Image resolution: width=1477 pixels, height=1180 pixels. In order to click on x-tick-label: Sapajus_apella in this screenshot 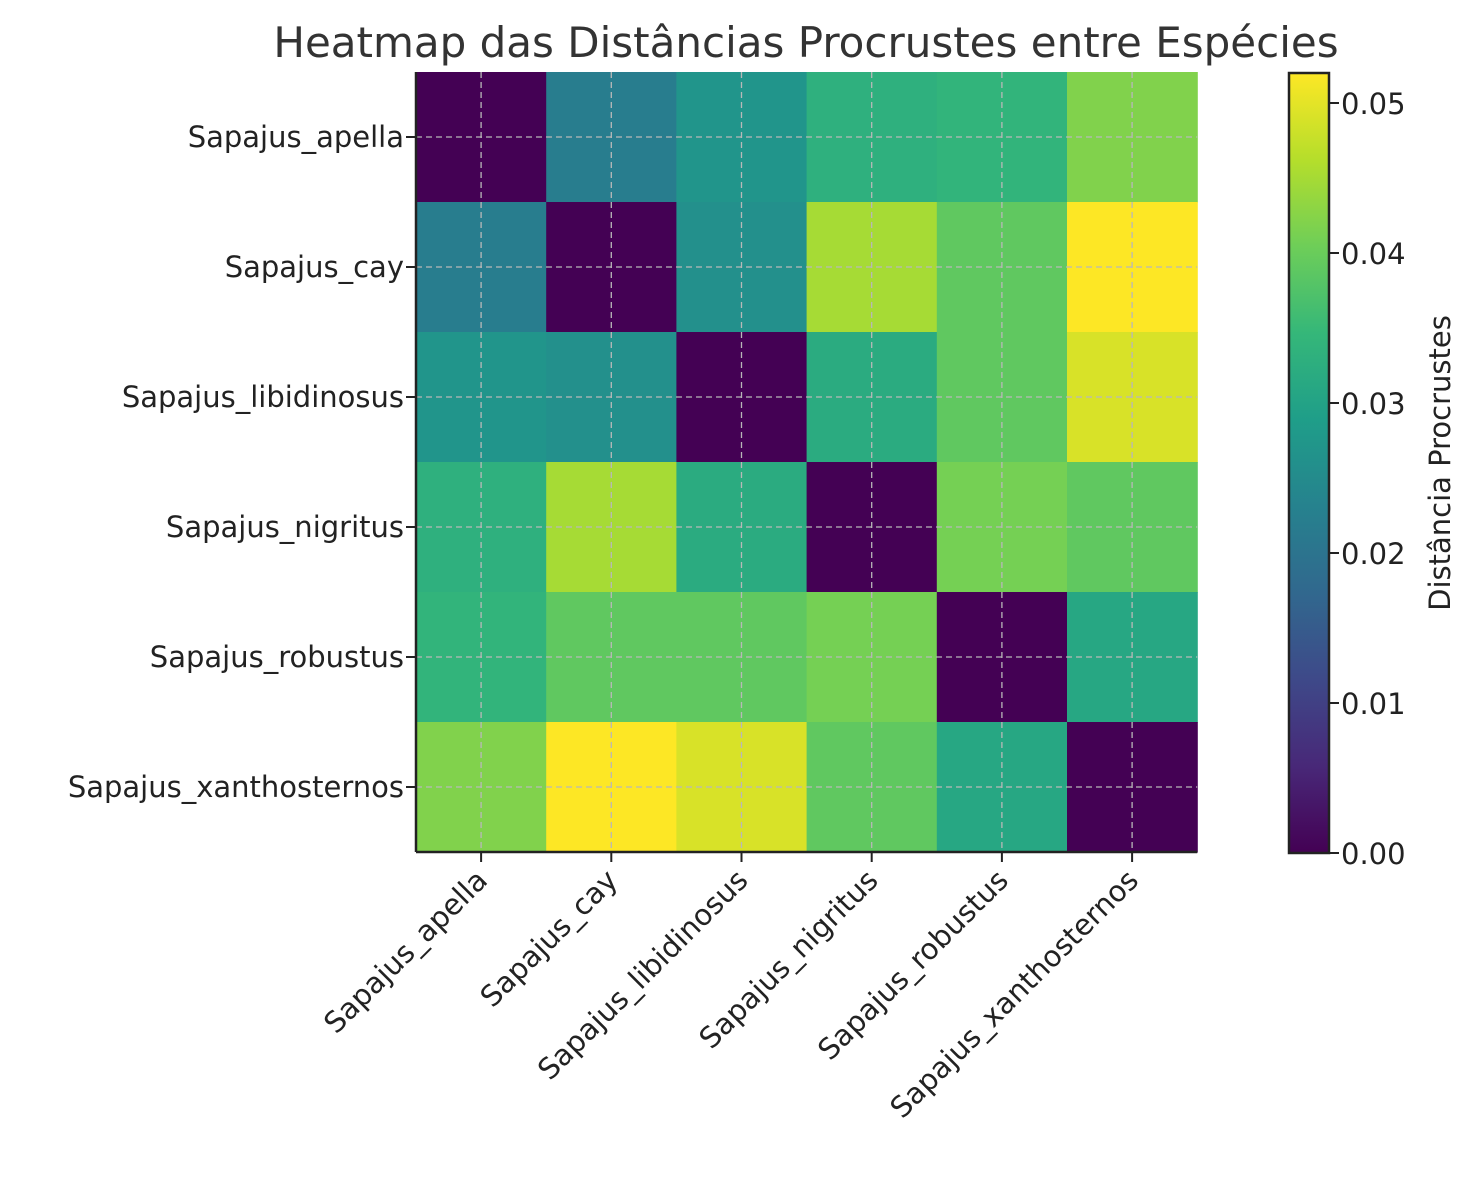, I will do `click(405, 951)`.